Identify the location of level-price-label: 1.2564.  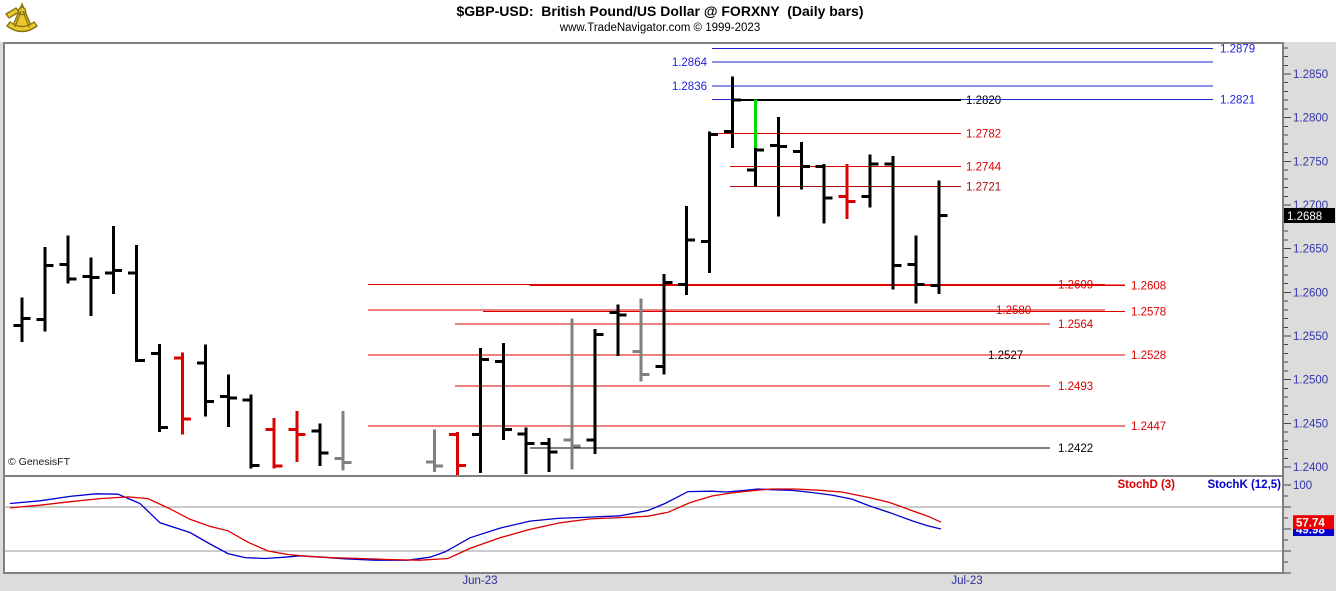
(1076, 325).